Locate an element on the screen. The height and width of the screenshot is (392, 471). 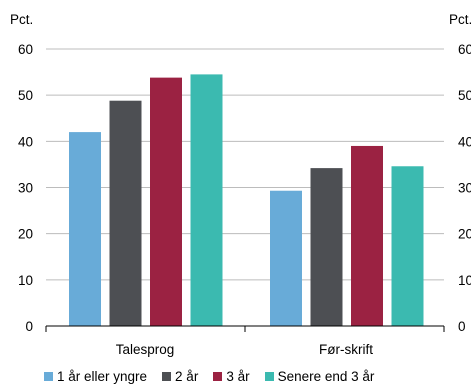
y-tick-label-right: 10 is located at coordinates (464, 280).